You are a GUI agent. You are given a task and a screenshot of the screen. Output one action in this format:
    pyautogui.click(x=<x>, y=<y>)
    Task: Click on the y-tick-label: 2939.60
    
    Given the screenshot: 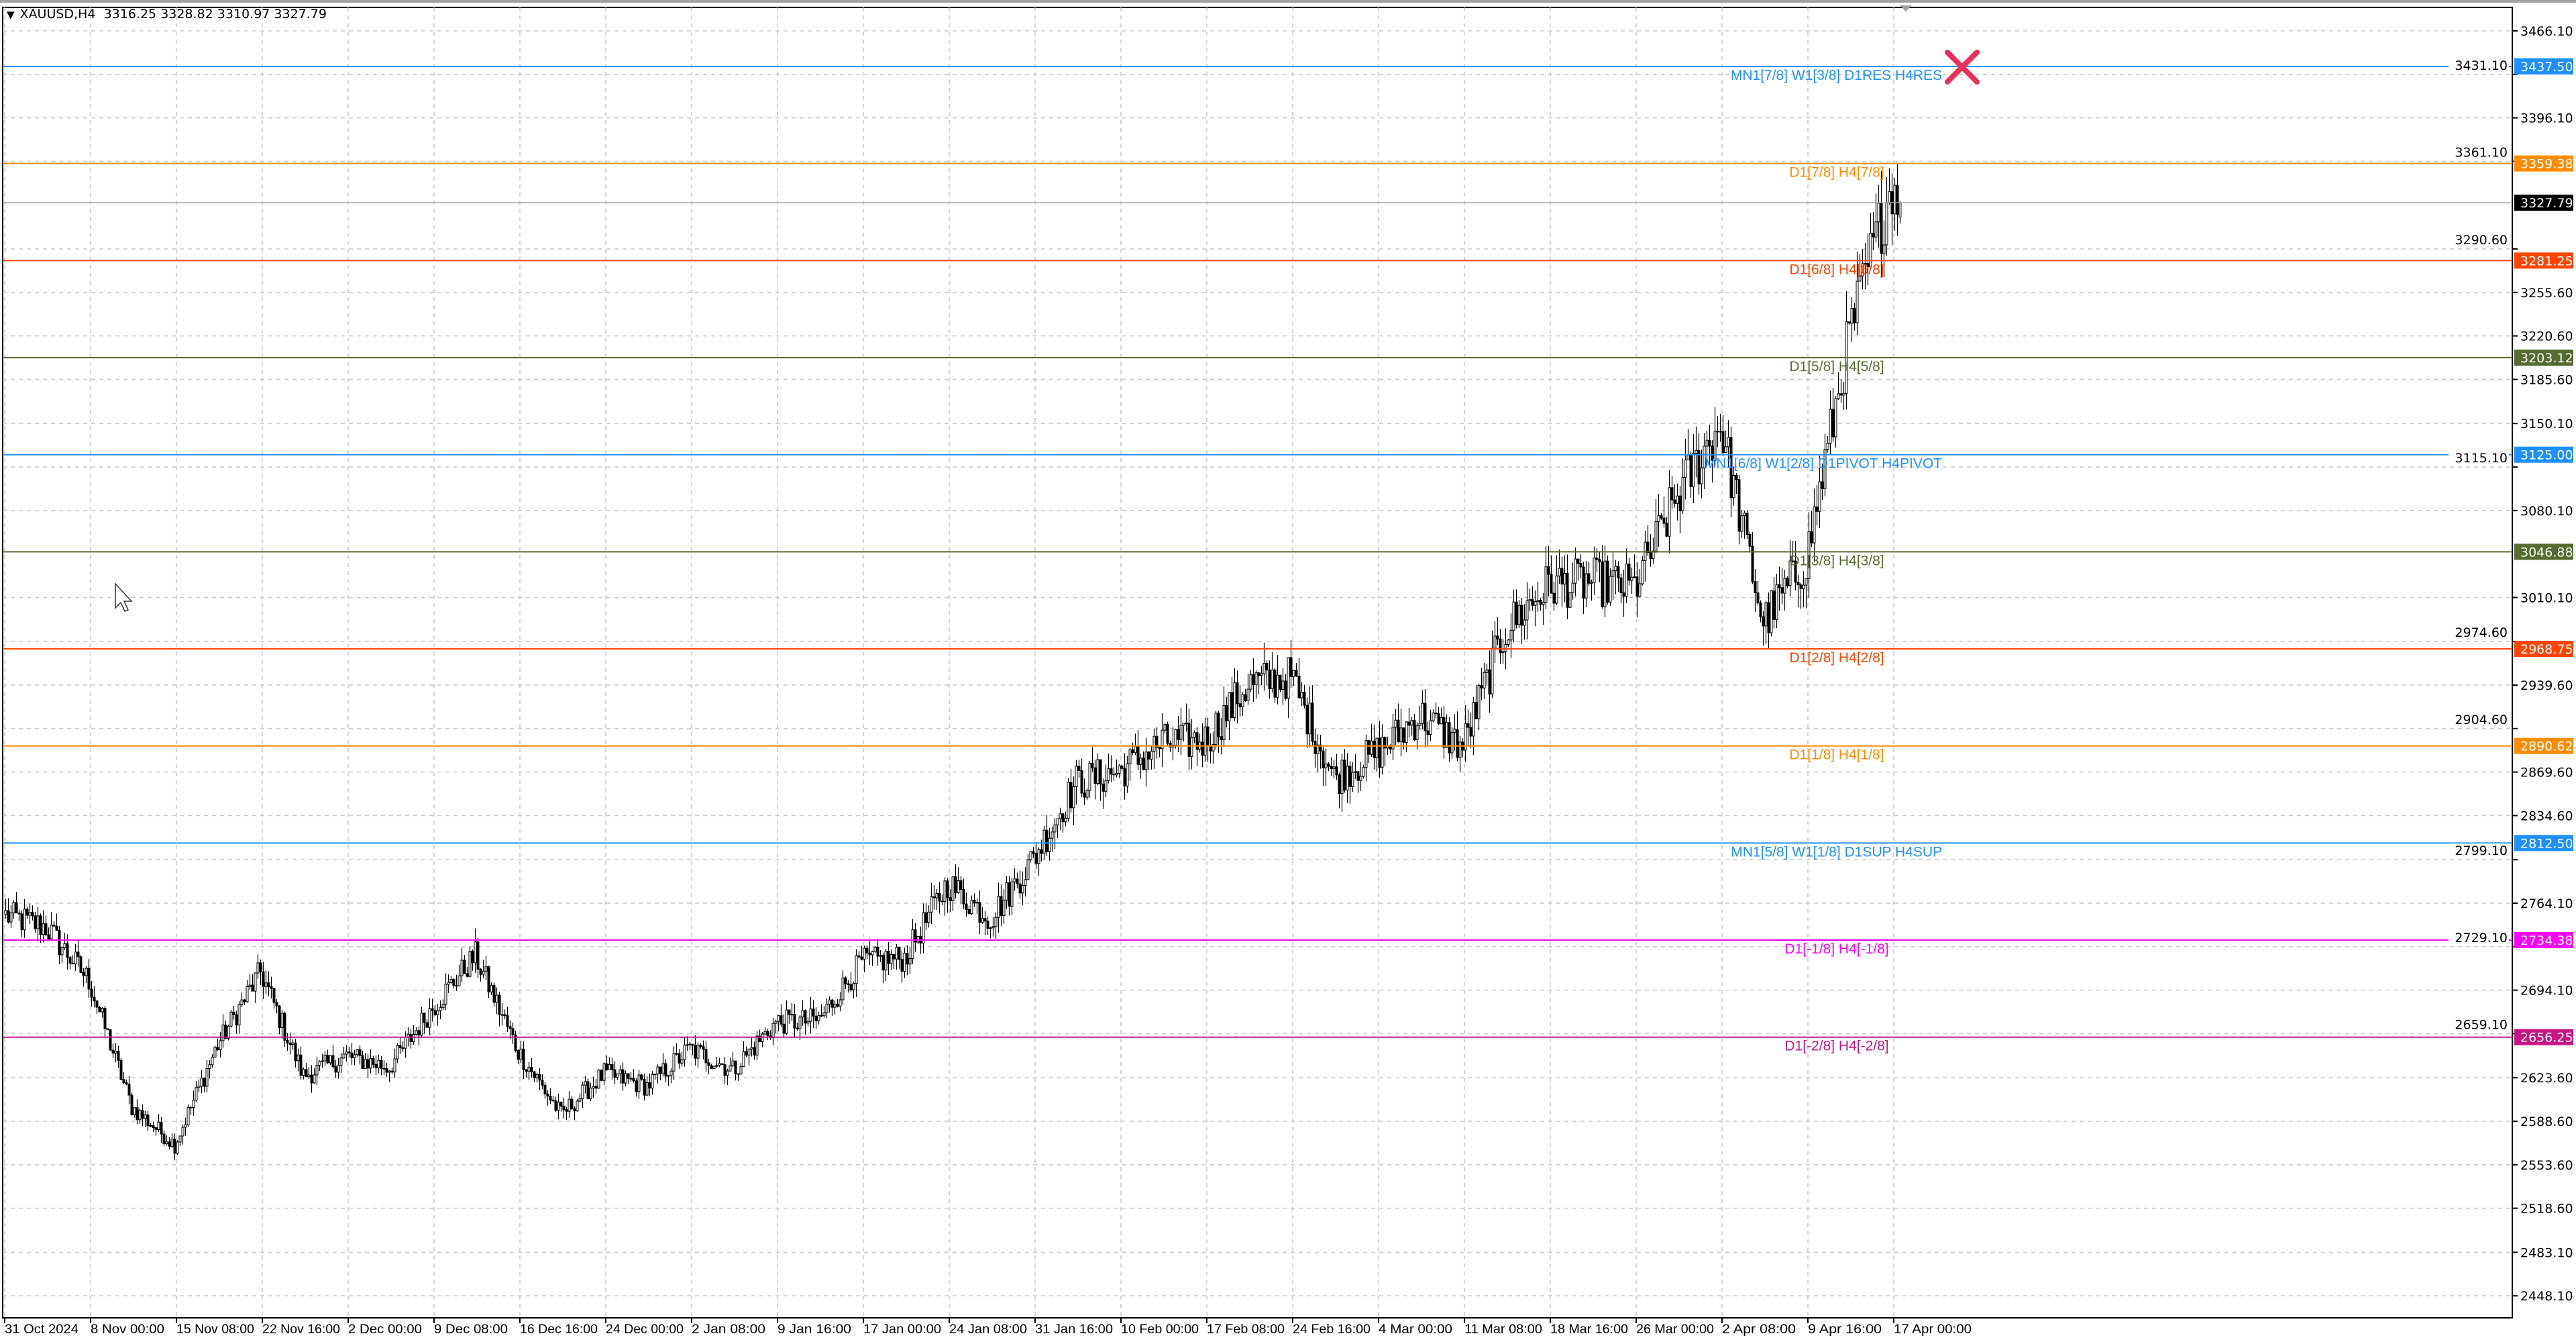 What is the action you would take?
    pyautogui.click(x=2546, y=686)
    